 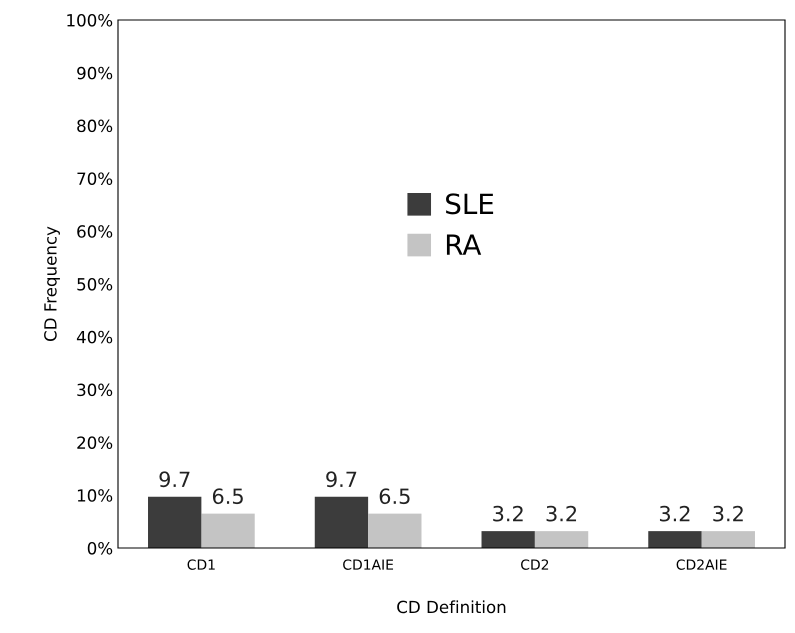 I want to click on legend-label: RA, so click(x=464, y=244).